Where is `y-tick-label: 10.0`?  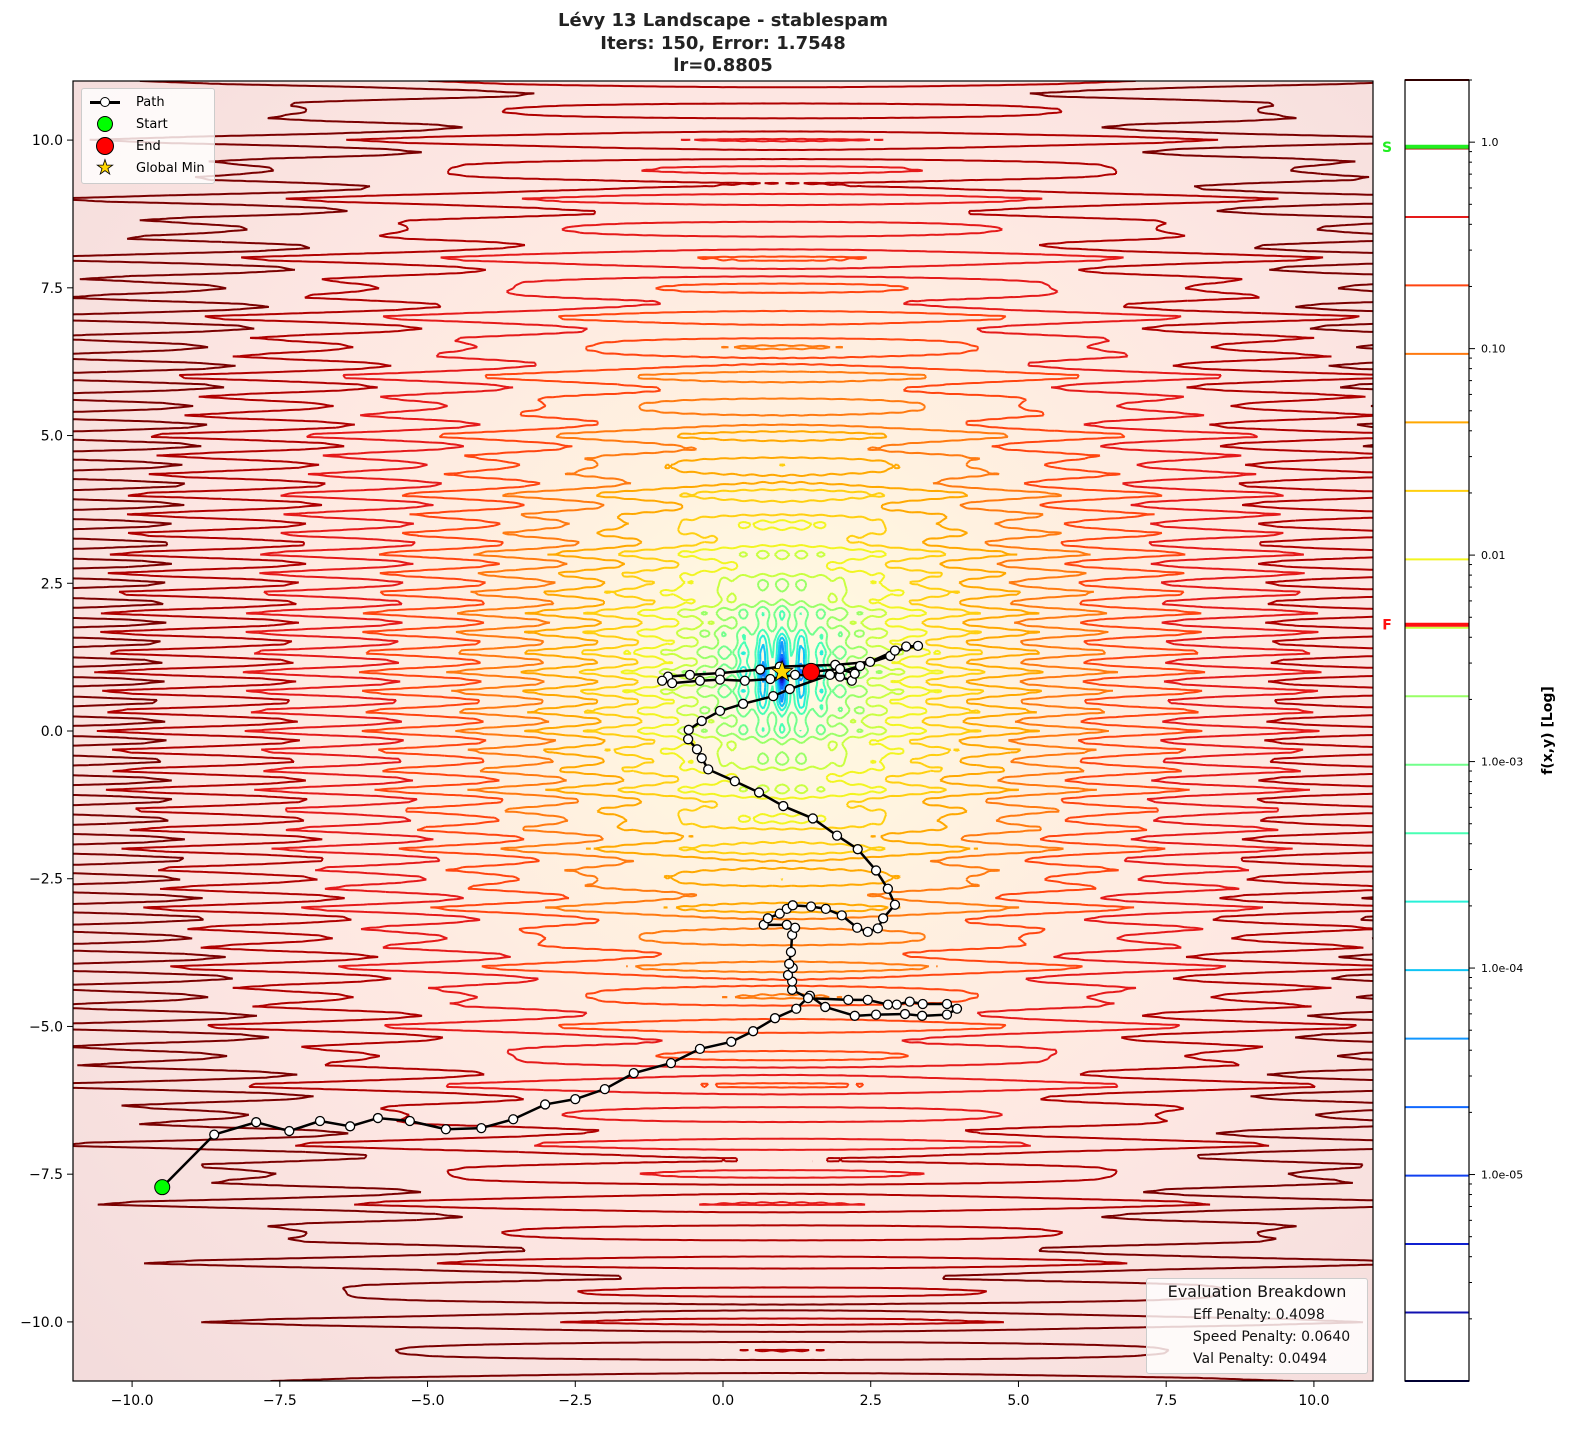
y-tick-label: 10.0 is located at coordinates (47, 141).